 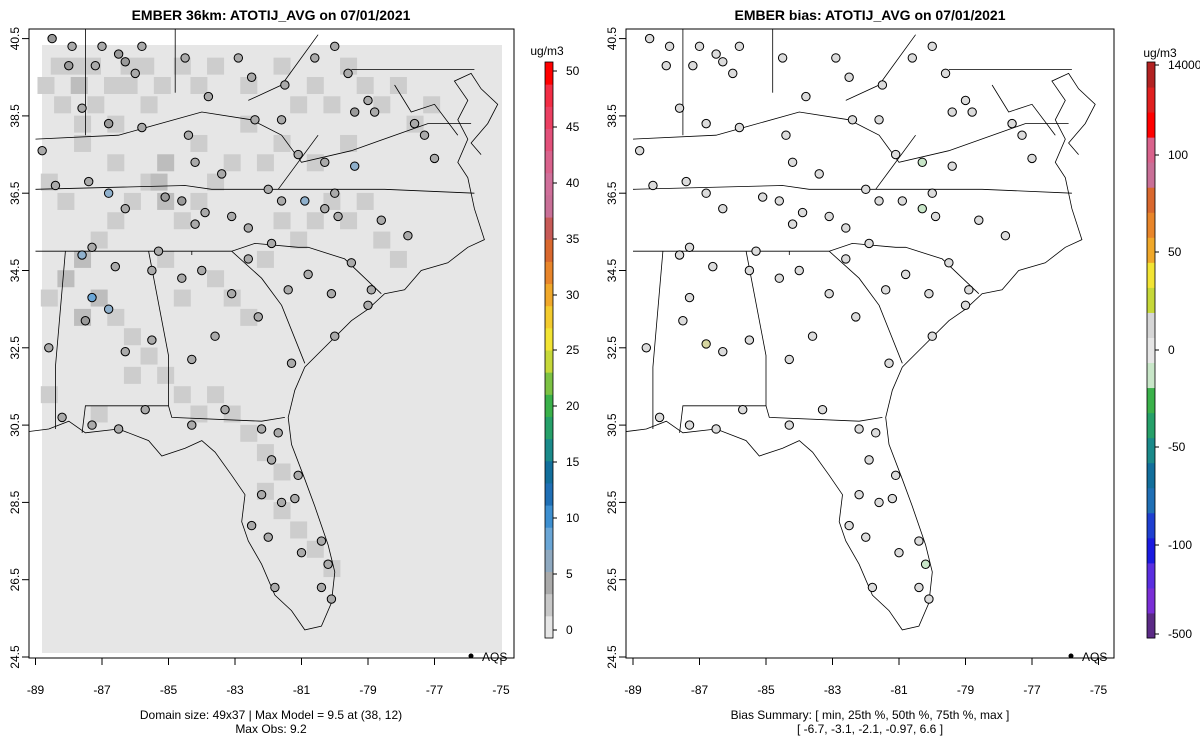 I want to click on lon-tick-label: -77, so click(x=435, y=690).